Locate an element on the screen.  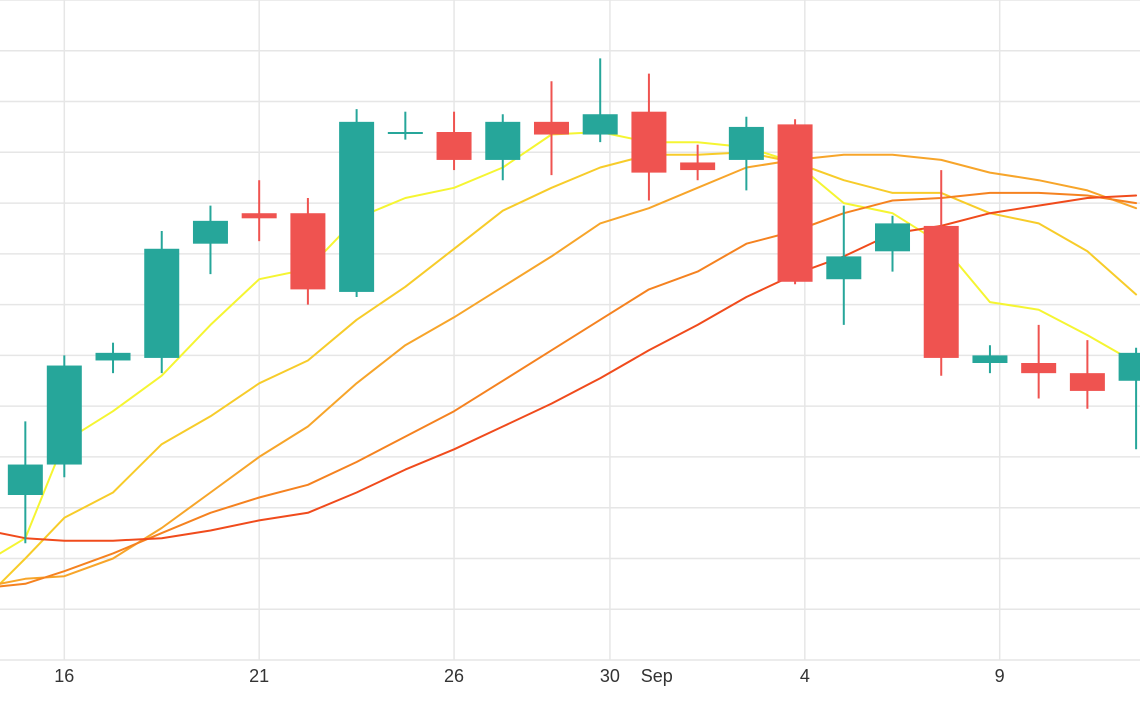
x-tick-label: 16 is located at coordinates (64, 676).